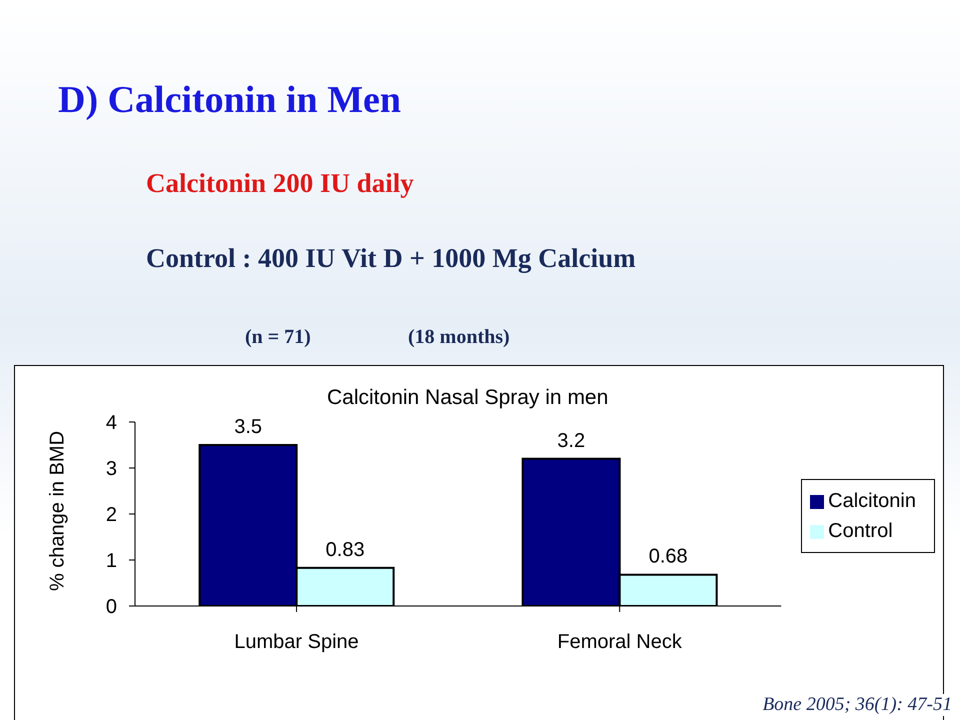  I want to click on y-tick-label: 0, so click(111, 607).